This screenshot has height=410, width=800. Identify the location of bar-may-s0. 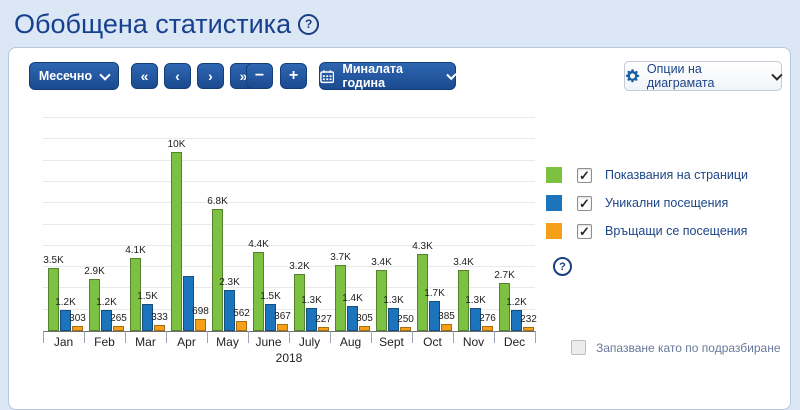
(217, 270).